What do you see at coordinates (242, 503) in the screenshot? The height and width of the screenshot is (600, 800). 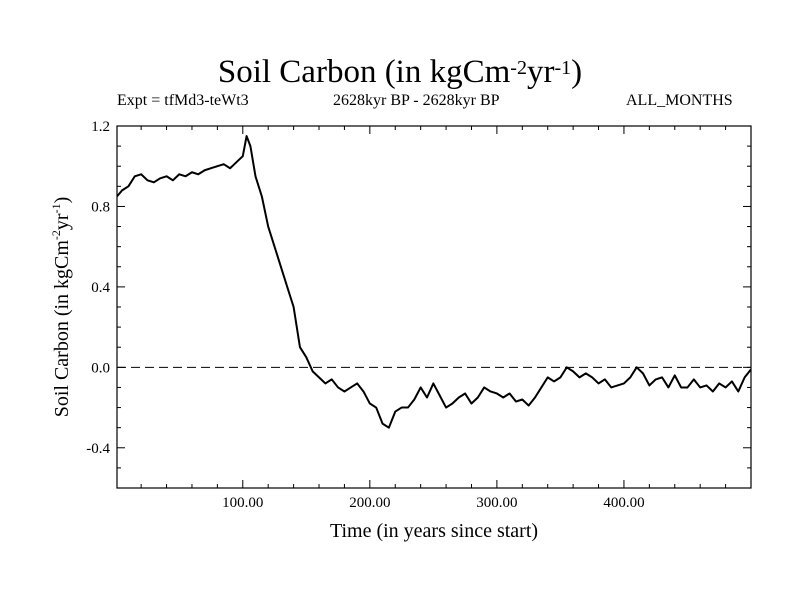 I see `x-tick-label: 100.00` at bounding box center [242, 503].